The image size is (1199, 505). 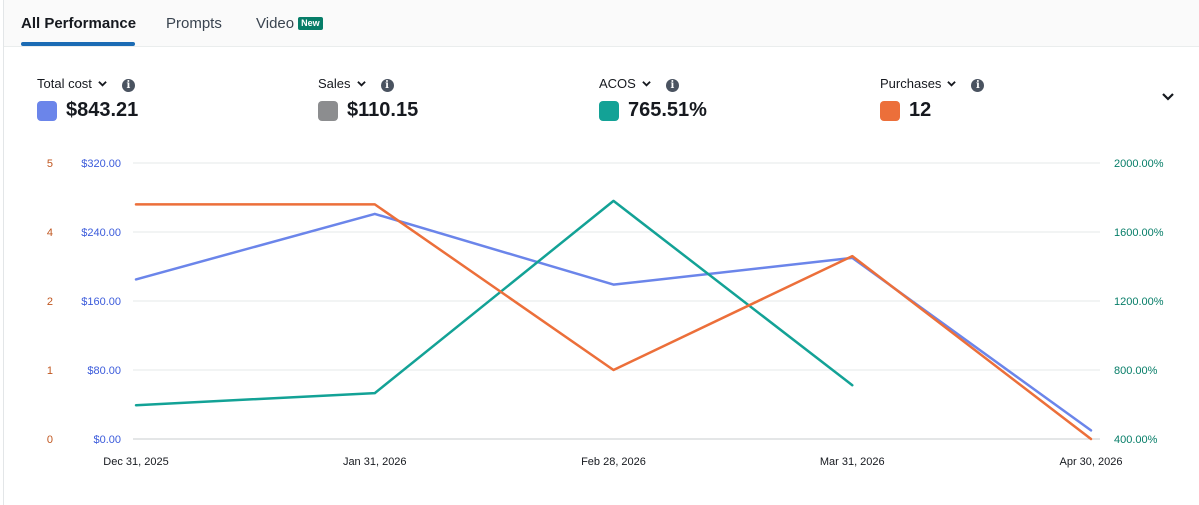 What do you see at coordinates (368, 83) in the screenshot?
I see `metric-selector-sales: Sales i` at bounding box center [368, 83].